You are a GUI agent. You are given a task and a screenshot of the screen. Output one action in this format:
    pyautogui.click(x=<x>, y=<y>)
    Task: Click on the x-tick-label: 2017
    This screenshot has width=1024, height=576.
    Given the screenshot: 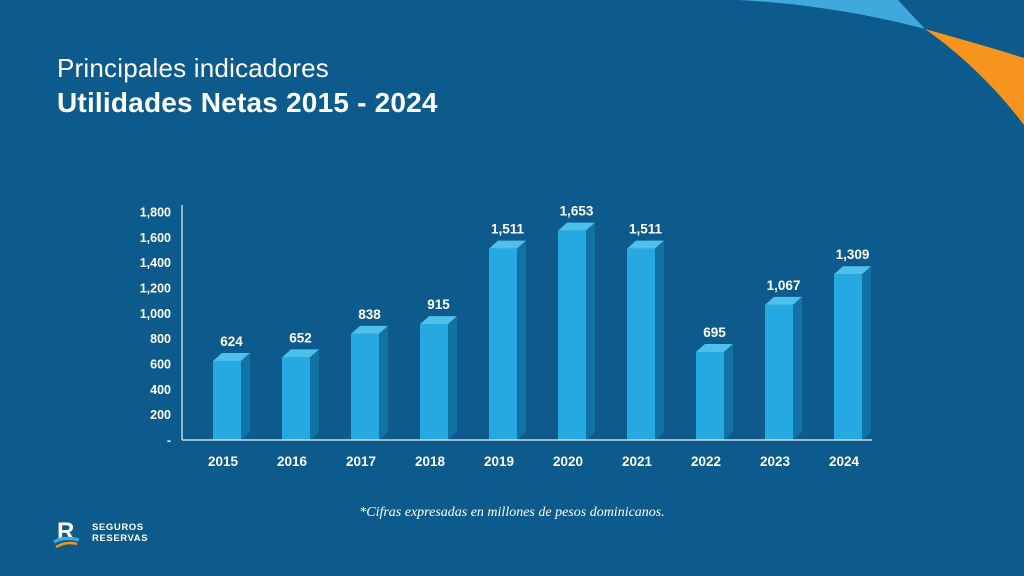 What is the action you would take?
    pyautogui.click(x=361, y=461)
    